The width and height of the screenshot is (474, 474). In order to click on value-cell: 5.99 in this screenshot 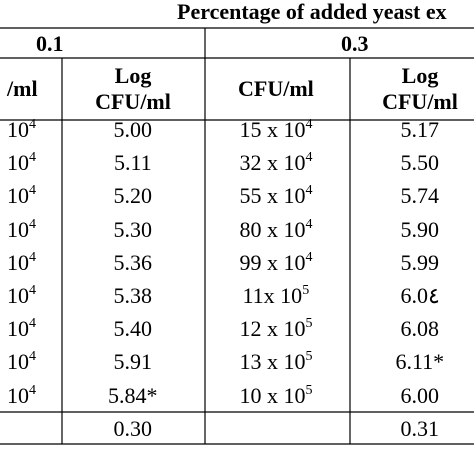, I will do `click(420, 262)`.